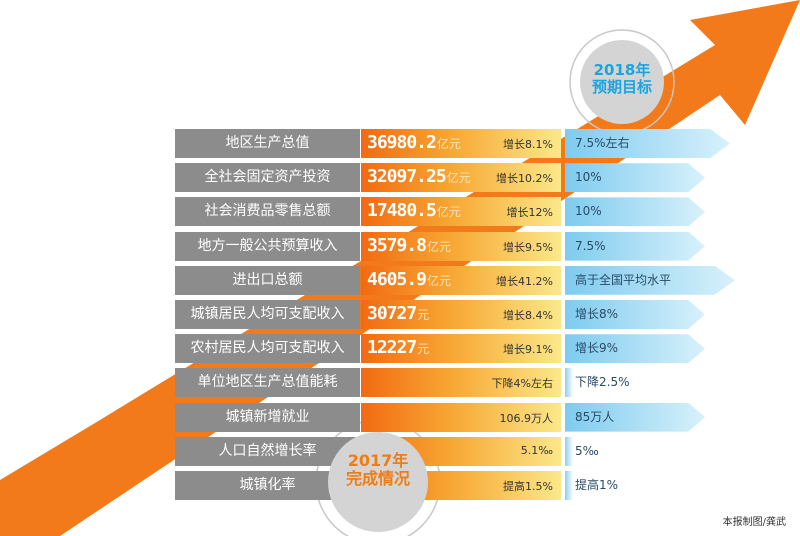 The height and width of the screenshot is (536, 800). Describe the element at coordinates (635, 383) in the screenshot. I see `target-2018: 下降2.5%` at that location.